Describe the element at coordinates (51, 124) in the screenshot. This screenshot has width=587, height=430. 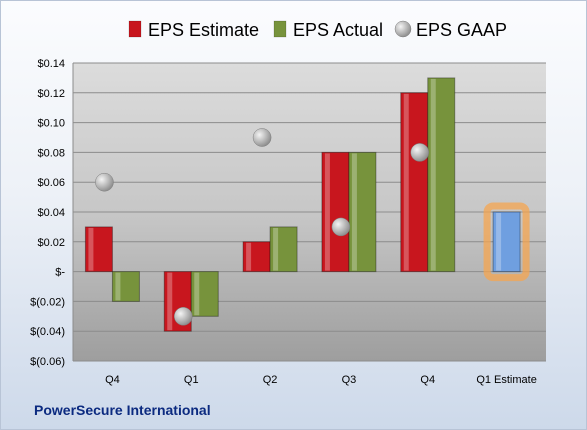
I see `y-tick-label: $0.10` at that location.